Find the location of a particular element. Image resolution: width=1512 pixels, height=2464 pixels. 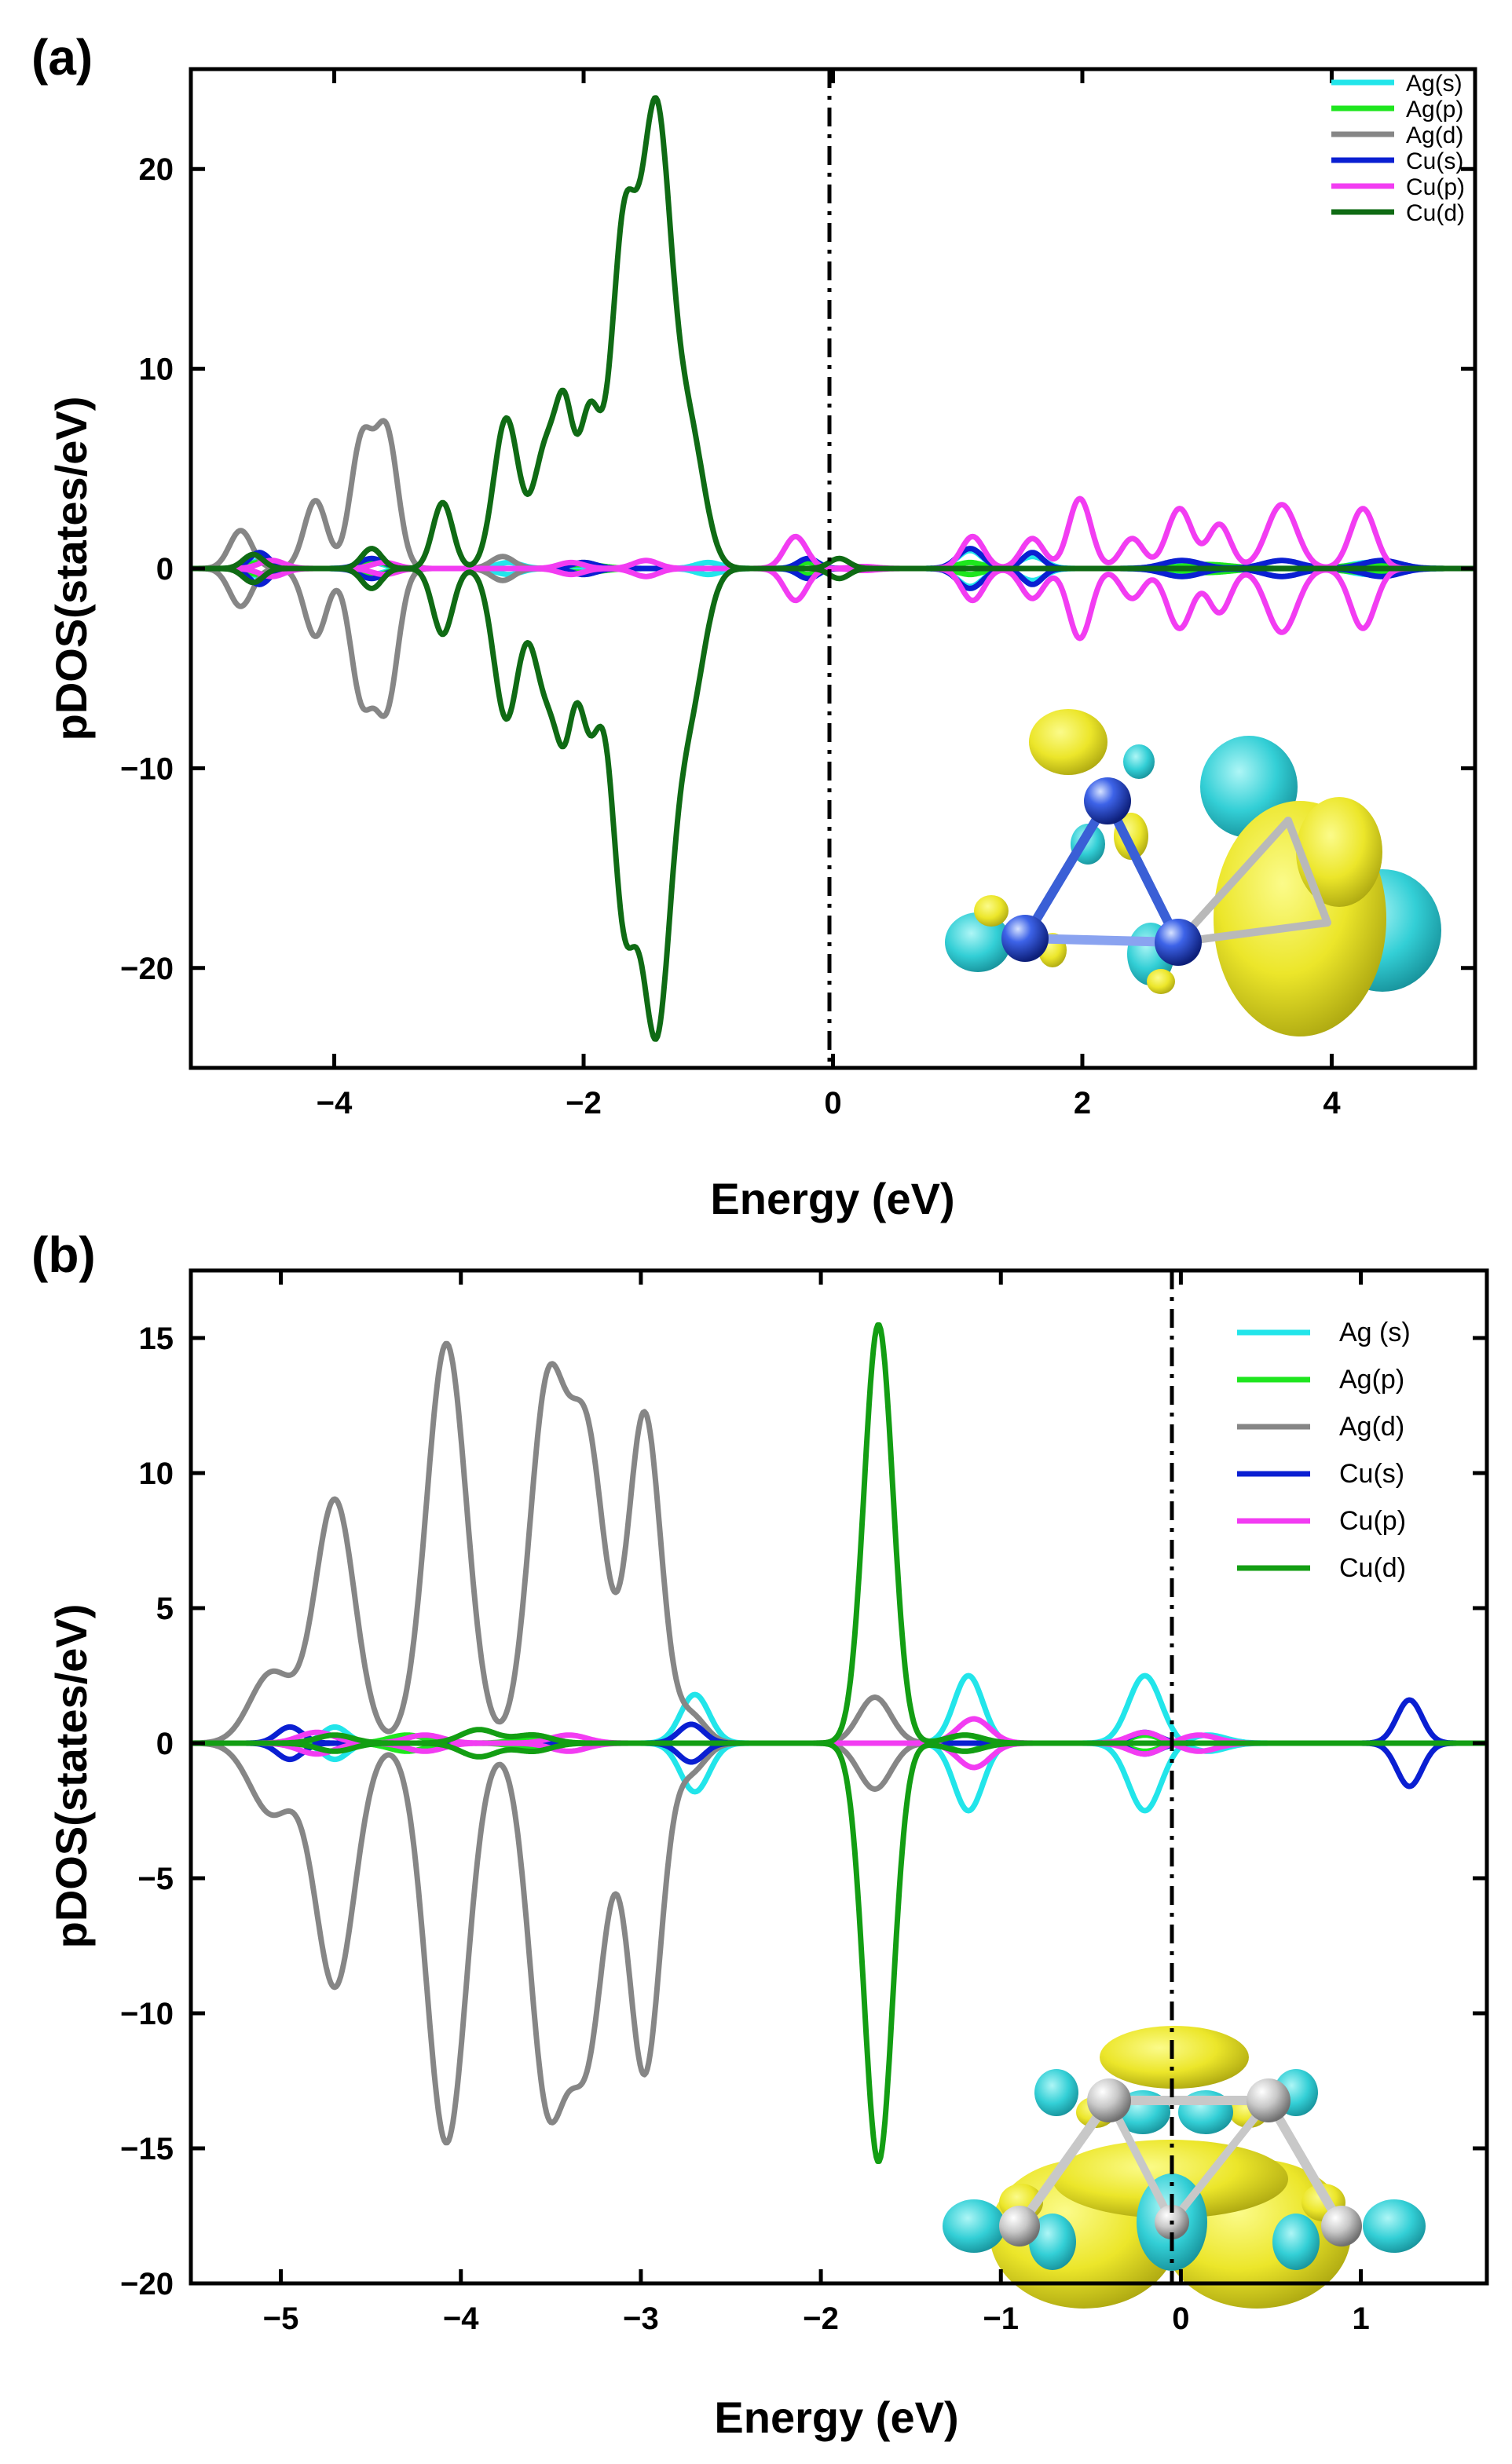

panel-a-label: (a) is located at coordinates (62, 58).